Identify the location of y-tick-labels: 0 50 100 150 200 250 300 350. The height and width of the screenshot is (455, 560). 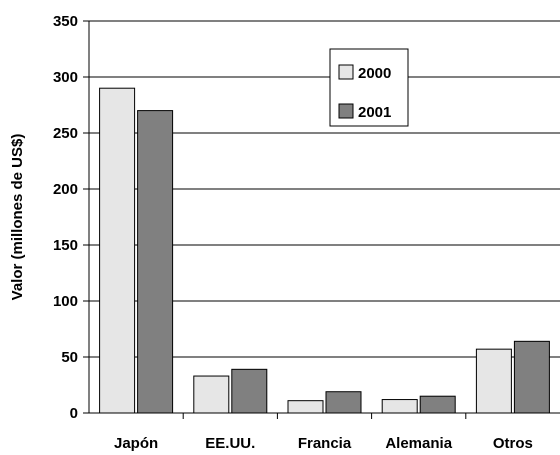
(65, 217).